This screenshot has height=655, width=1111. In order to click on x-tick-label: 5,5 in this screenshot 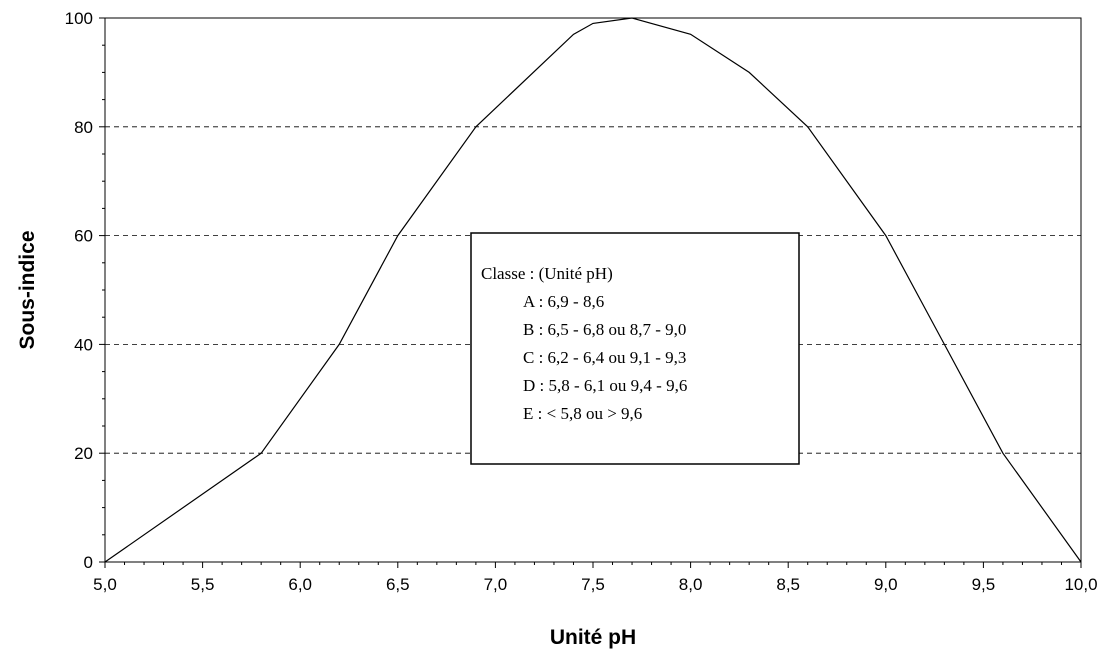, I will do `click(203, 584)`.